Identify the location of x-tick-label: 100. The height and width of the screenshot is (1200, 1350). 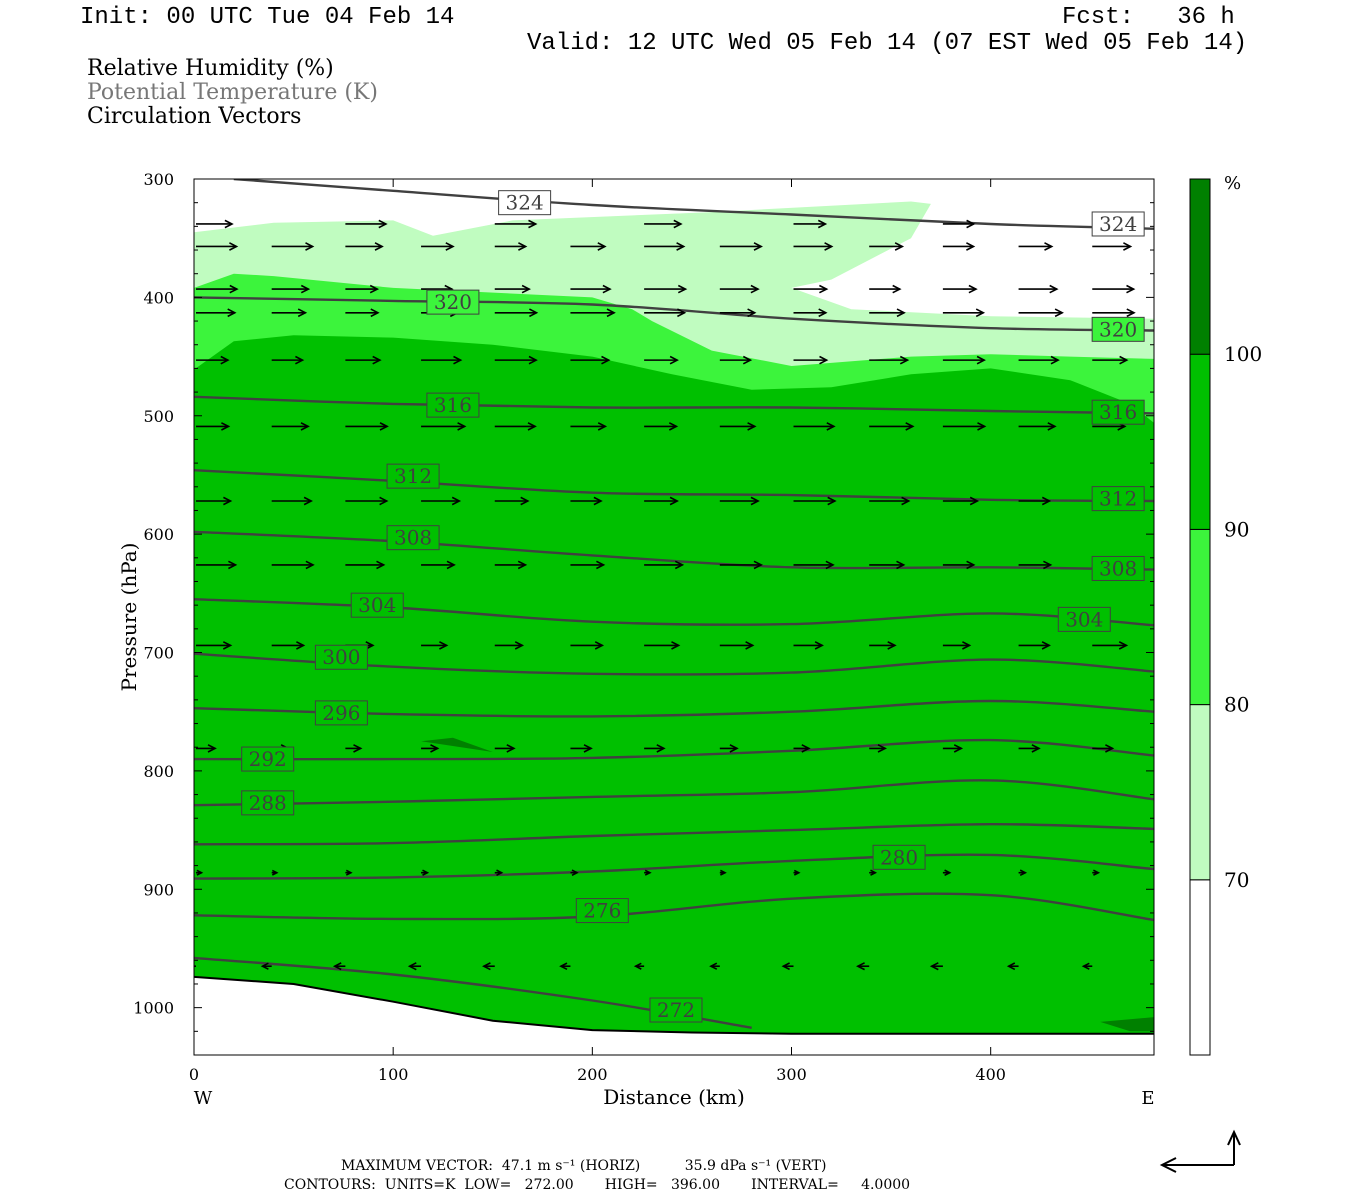
(393, 1074).